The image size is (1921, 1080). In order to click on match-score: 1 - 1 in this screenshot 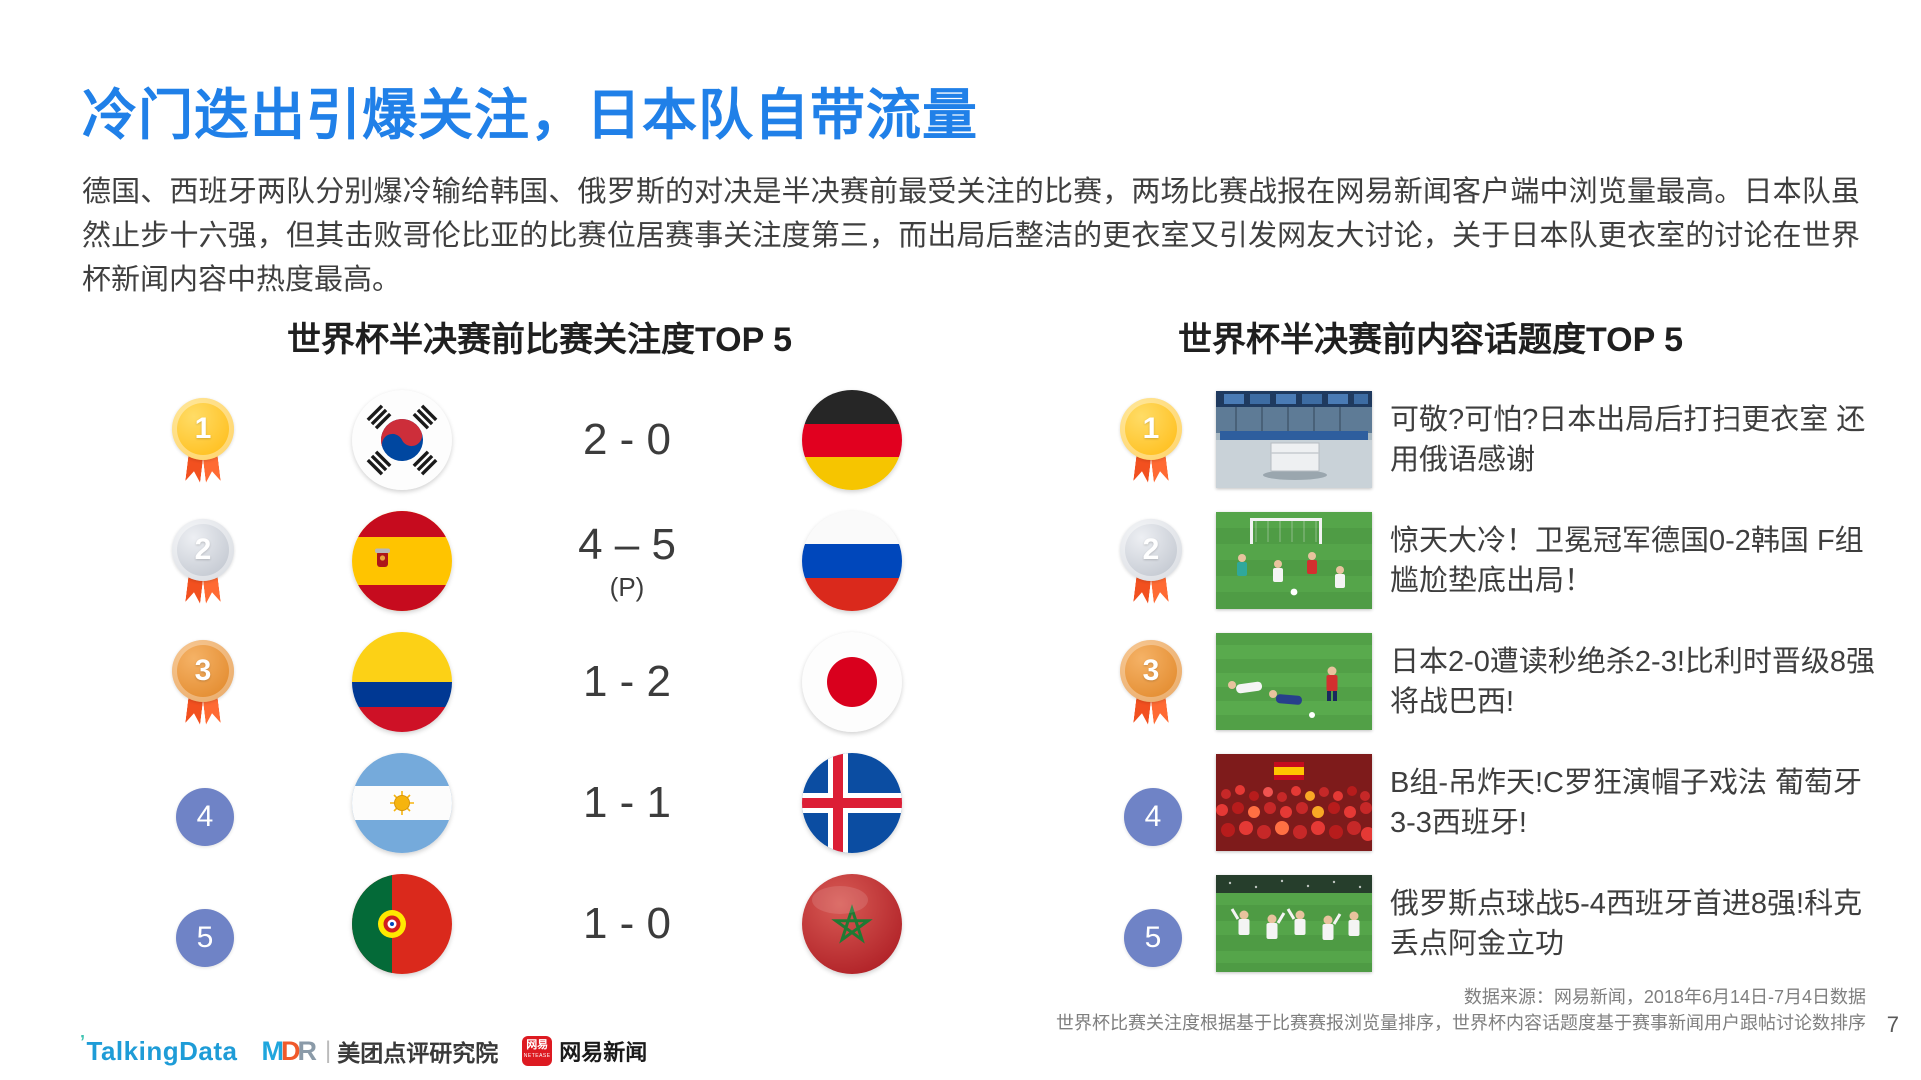, I will do `click(627, 802)`.